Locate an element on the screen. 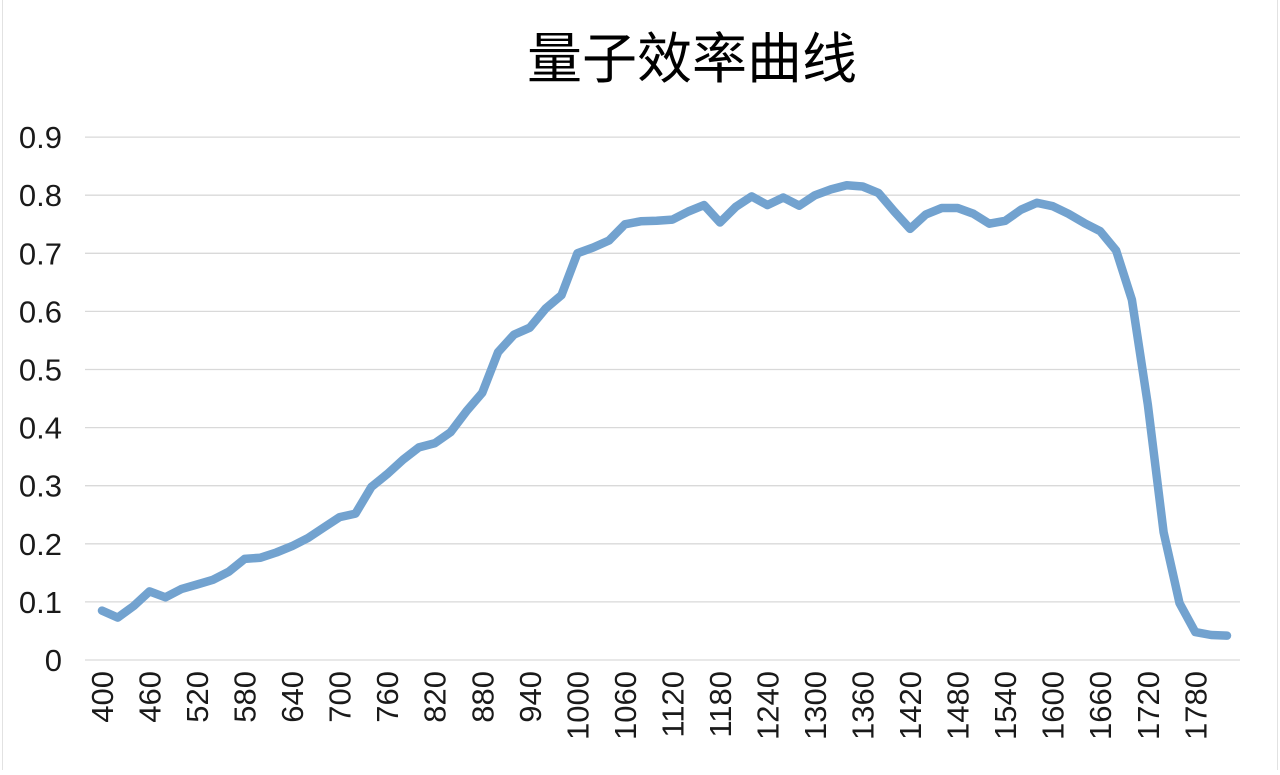 This screenshot has height=775, width=1280. x-tick-label: 1000 is located at coordinates (577, 705).